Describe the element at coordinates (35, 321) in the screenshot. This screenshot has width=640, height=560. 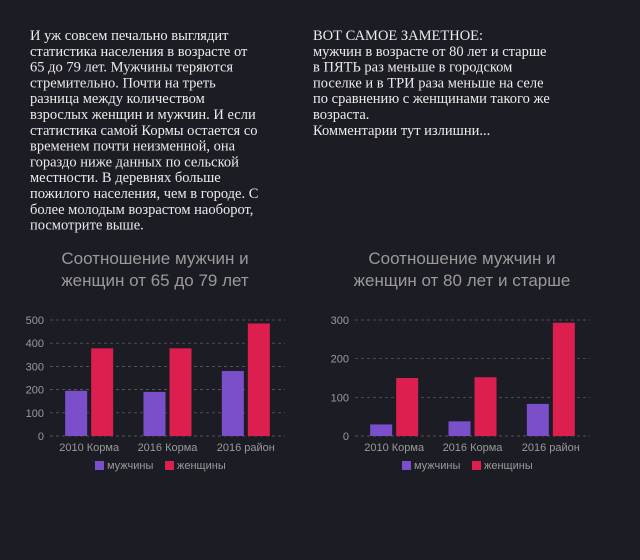
I see `y-tick-label: 500` at that location.